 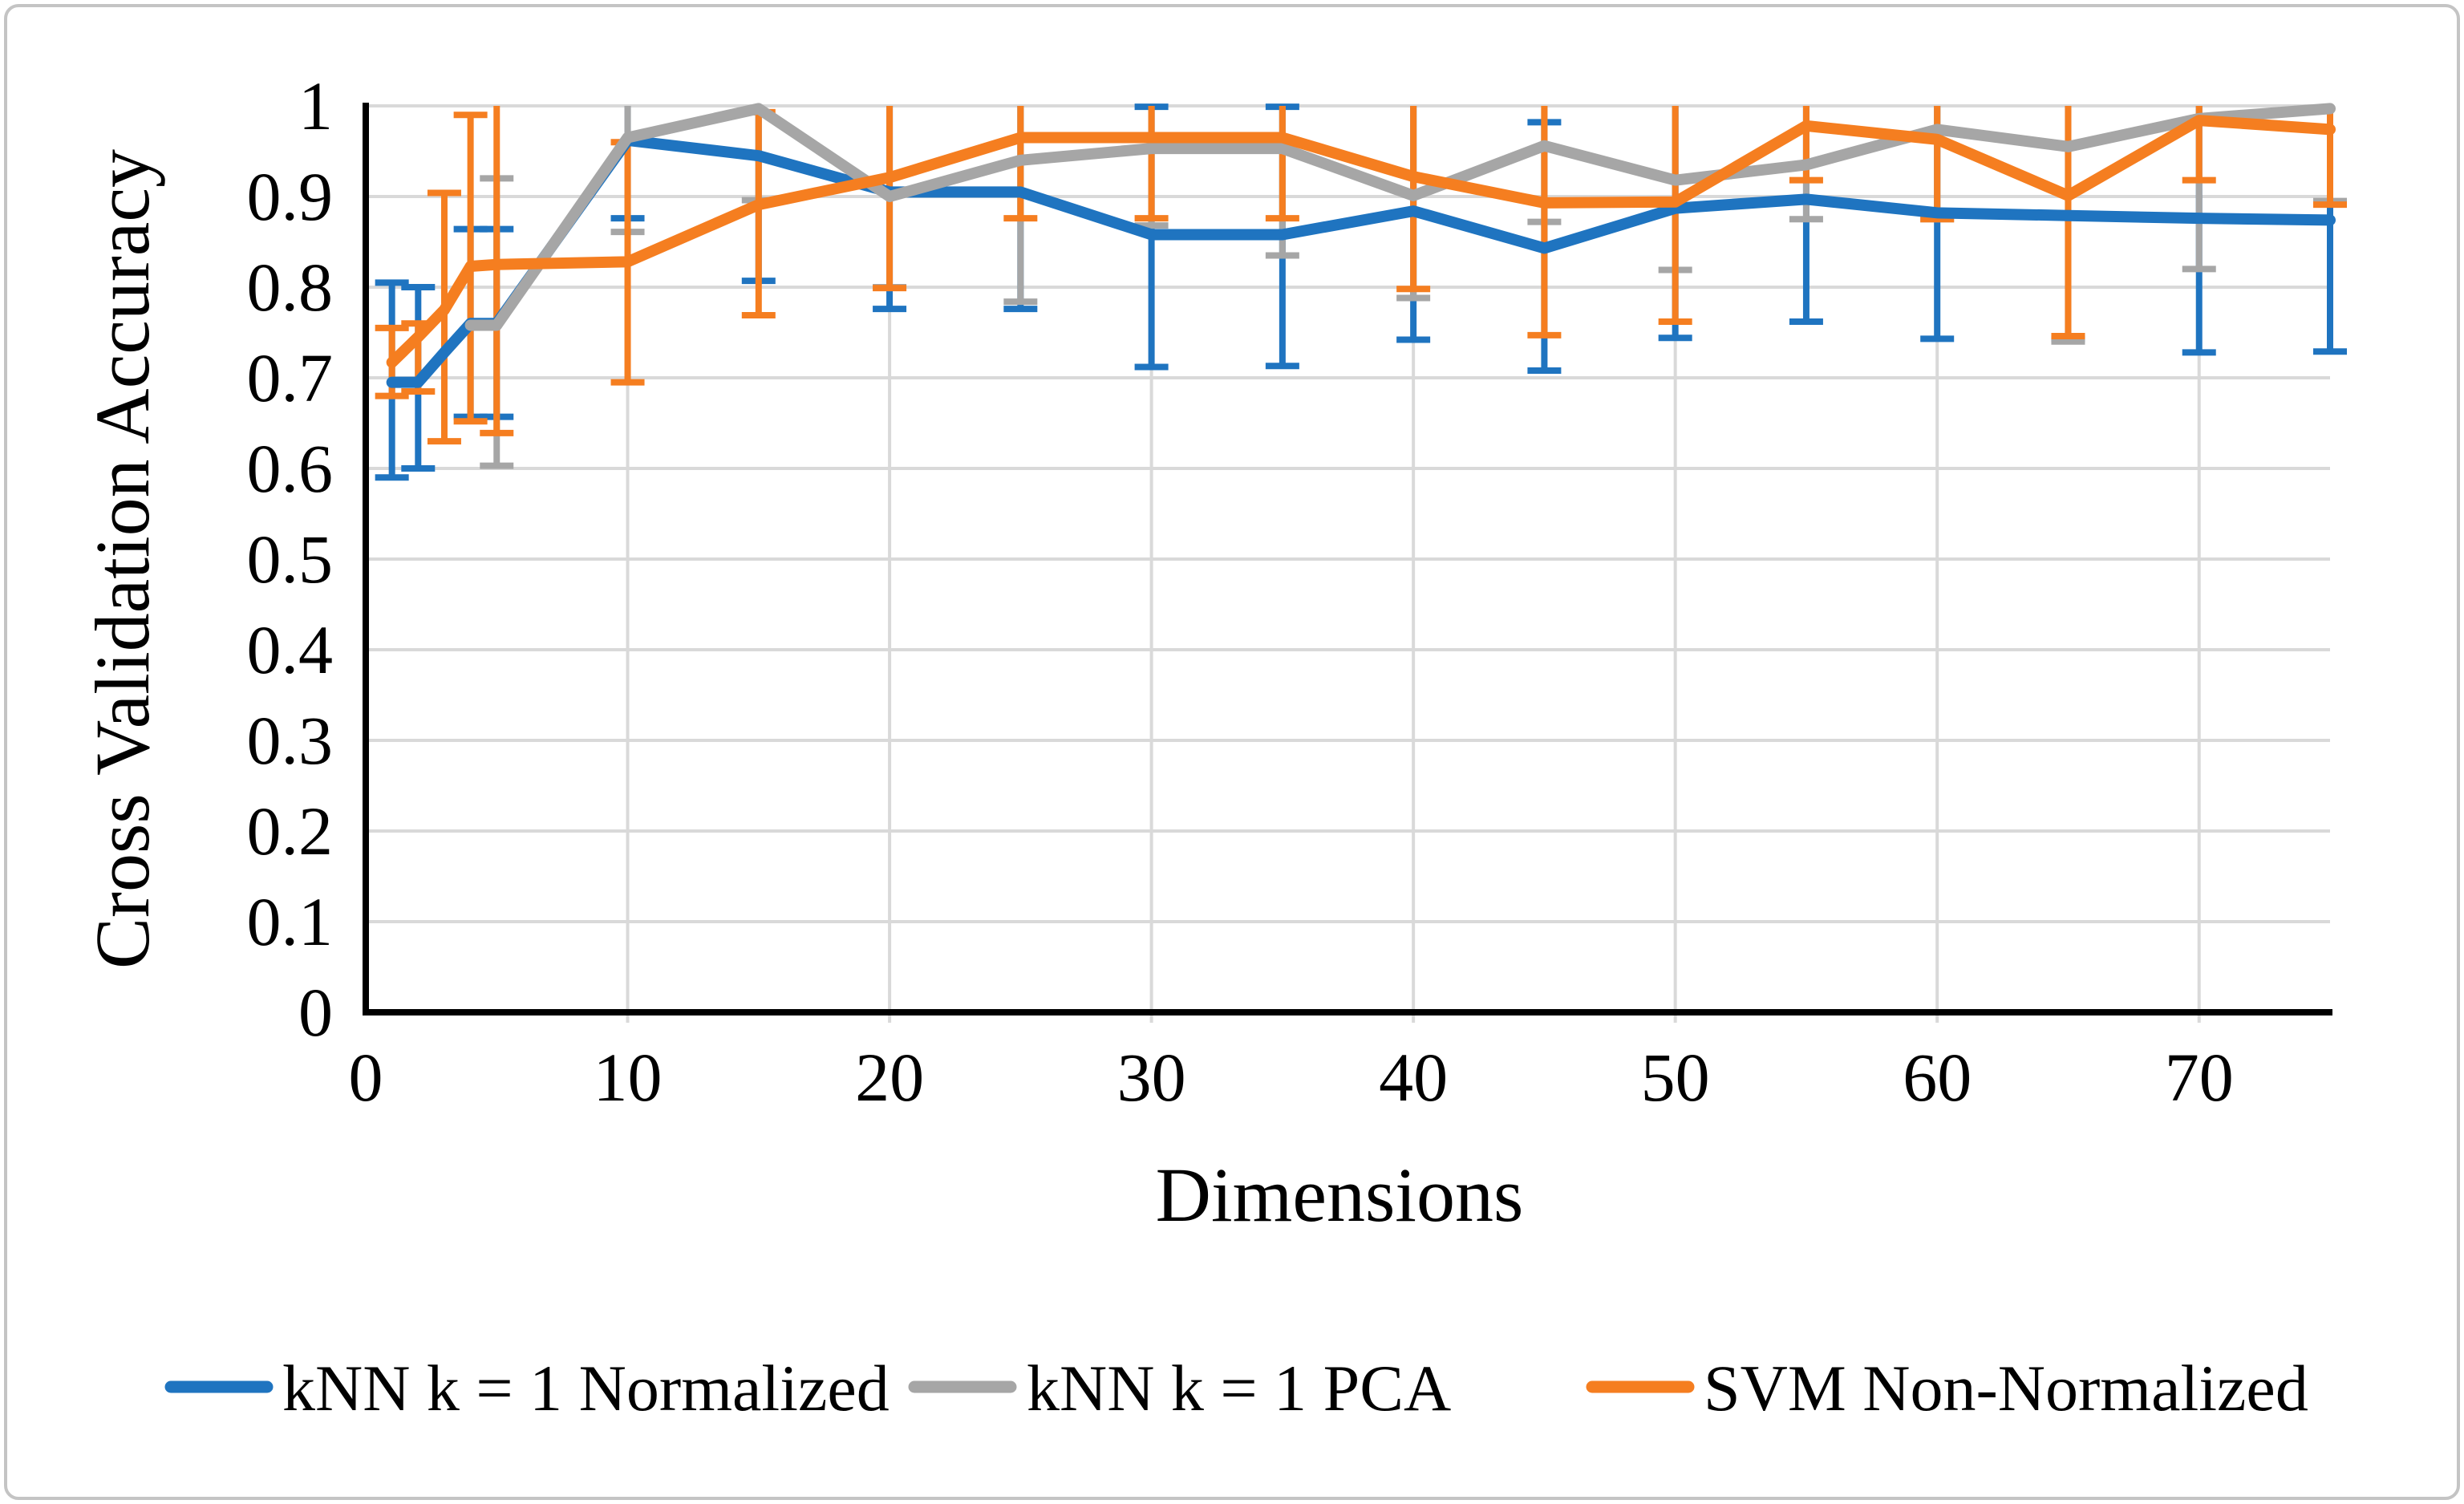 I want to click on x-tick-label: 20, so click(x=890, y=1078).